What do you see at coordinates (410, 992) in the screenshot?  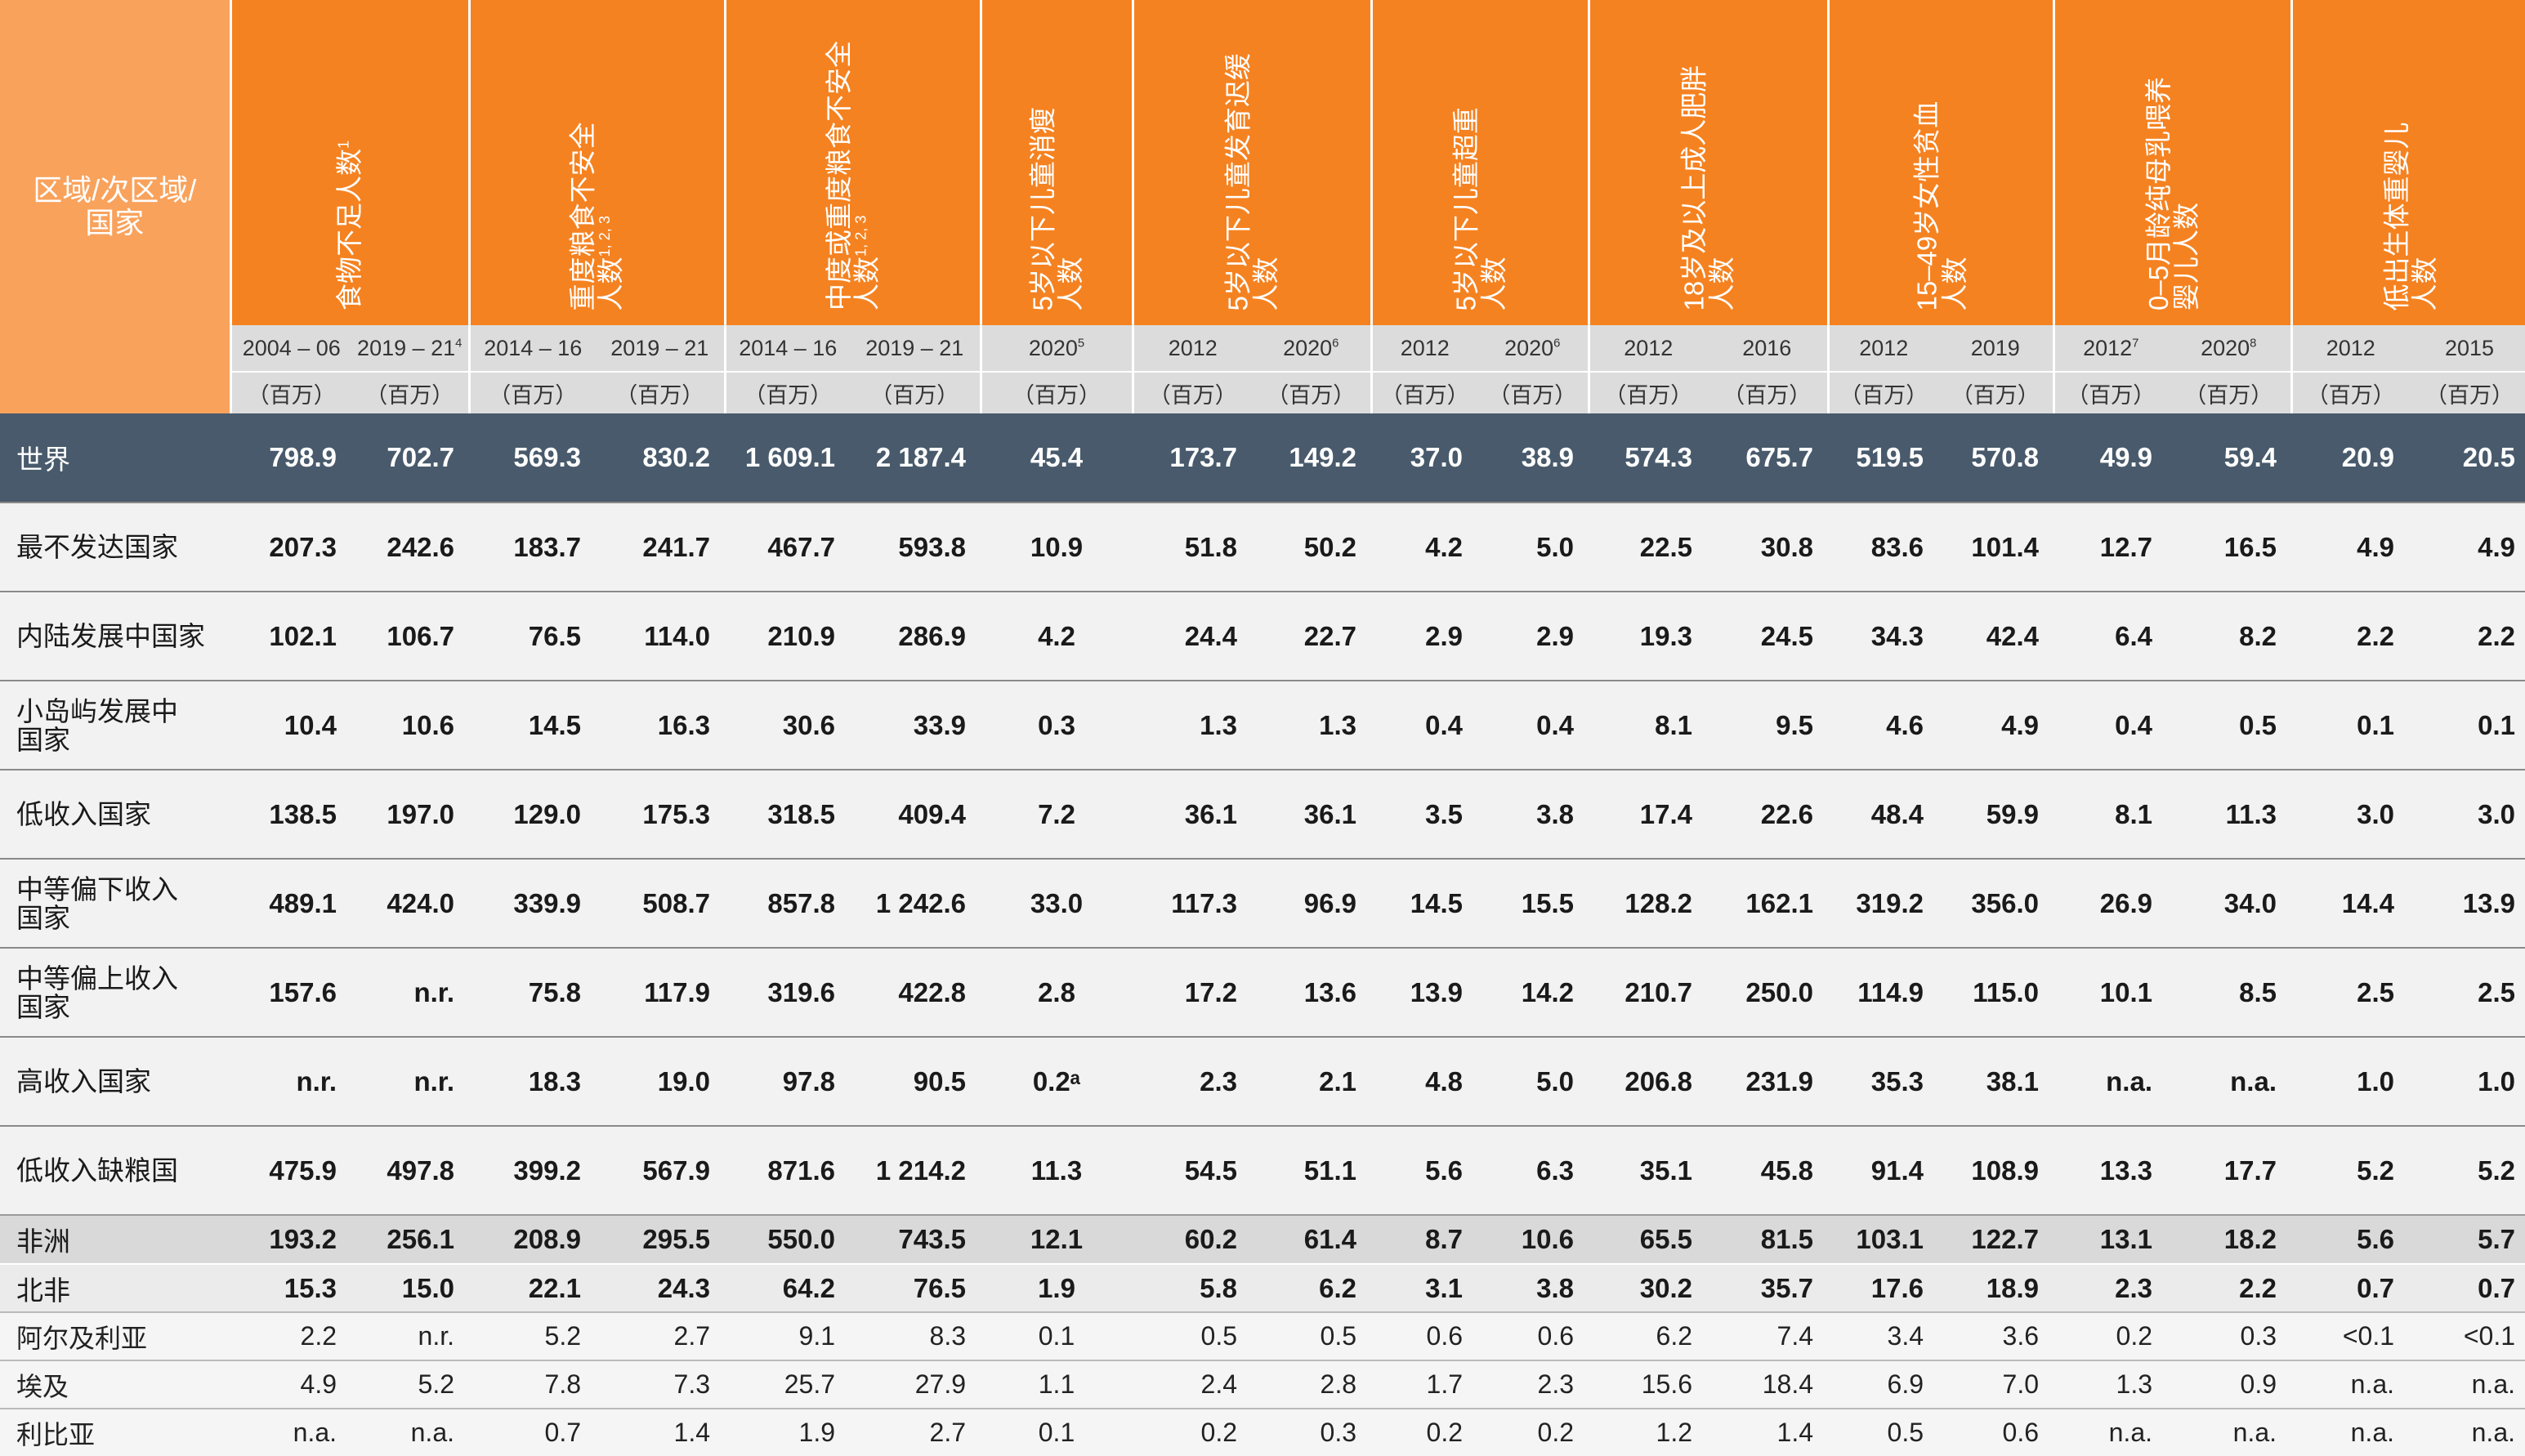 I see `value-cell: n.r.` at bounding box center [410, 992].